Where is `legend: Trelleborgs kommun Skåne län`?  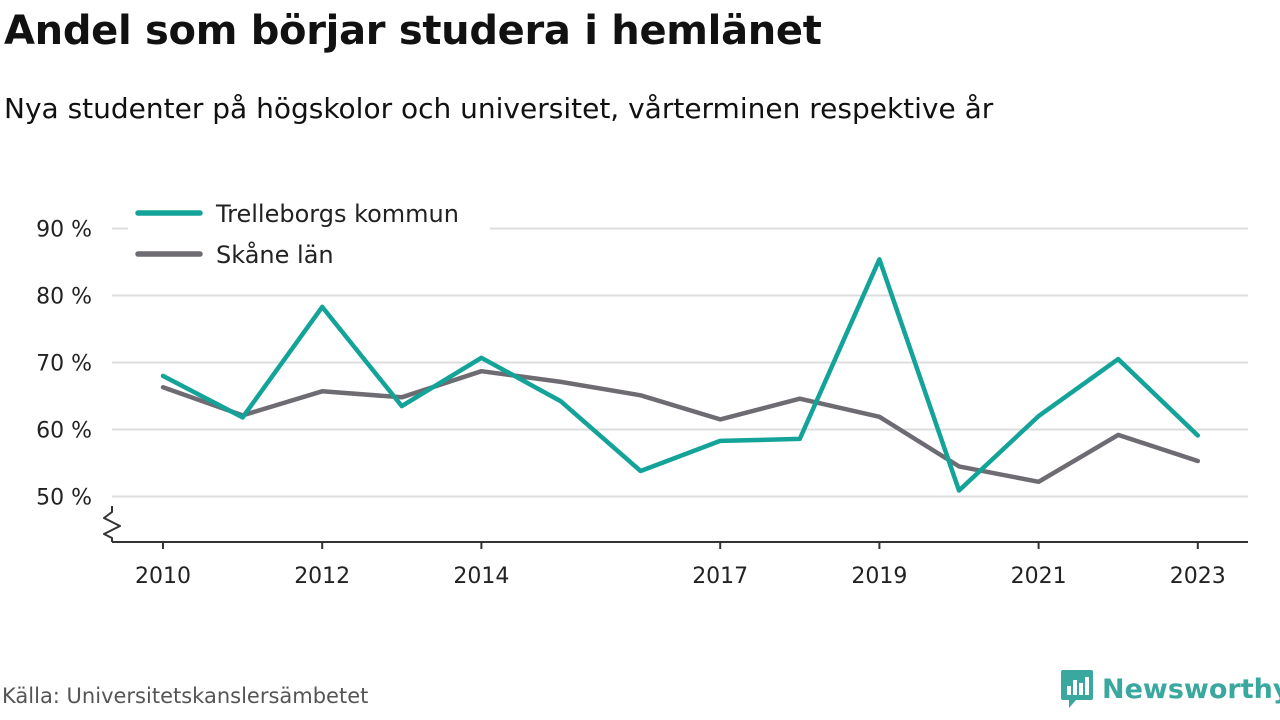 legend: Trelleborgs kommun Skåne län is located at coordinates (309, 237).